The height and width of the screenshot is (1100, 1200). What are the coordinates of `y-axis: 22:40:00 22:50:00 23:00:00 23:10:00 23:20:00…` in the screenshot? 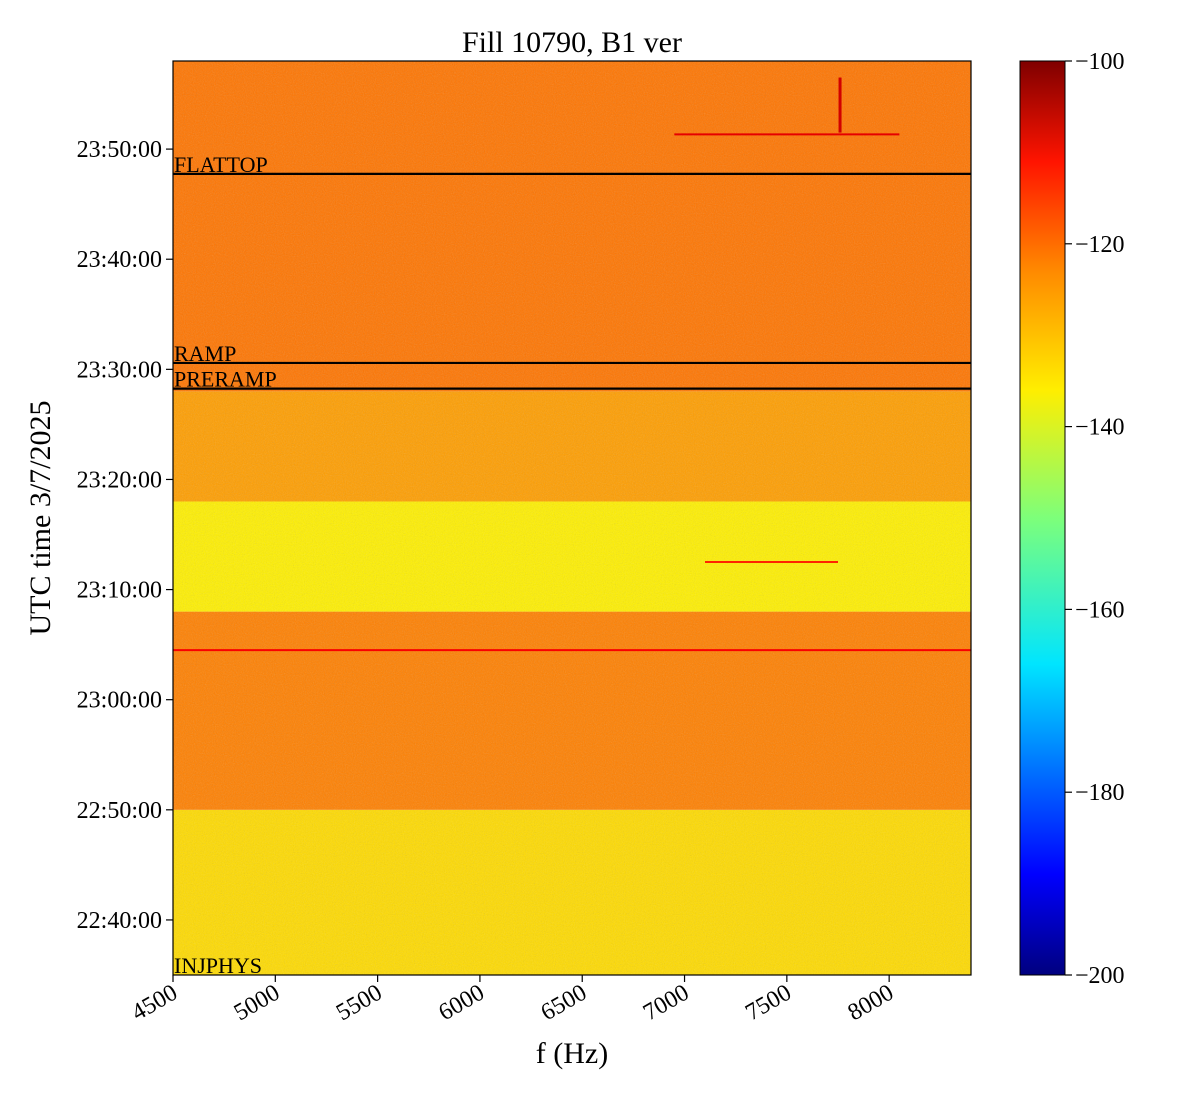 It's located at (125, 535).